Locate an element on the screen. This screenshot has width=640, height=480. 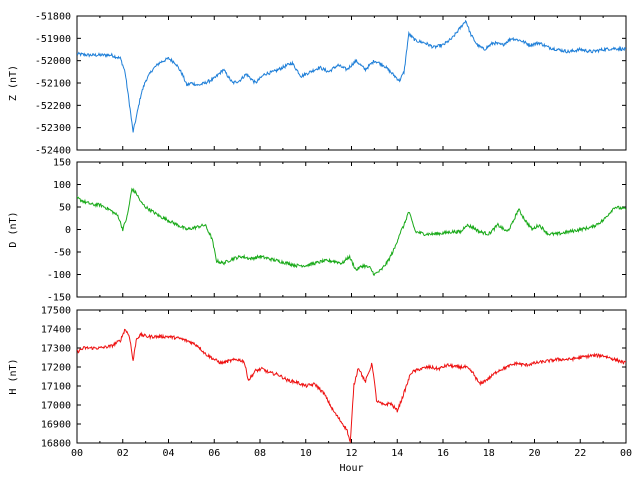
h-ytick-label: 16800 is located at coordinates (56, 444).